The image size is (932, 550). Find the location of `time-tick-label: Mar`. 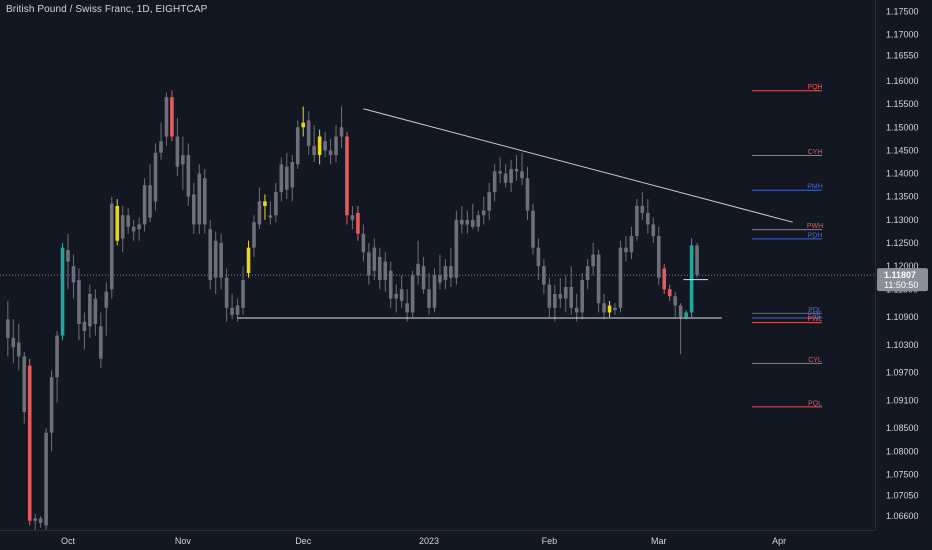

time-tick-label: Mar is located at coordinates (659, 541).